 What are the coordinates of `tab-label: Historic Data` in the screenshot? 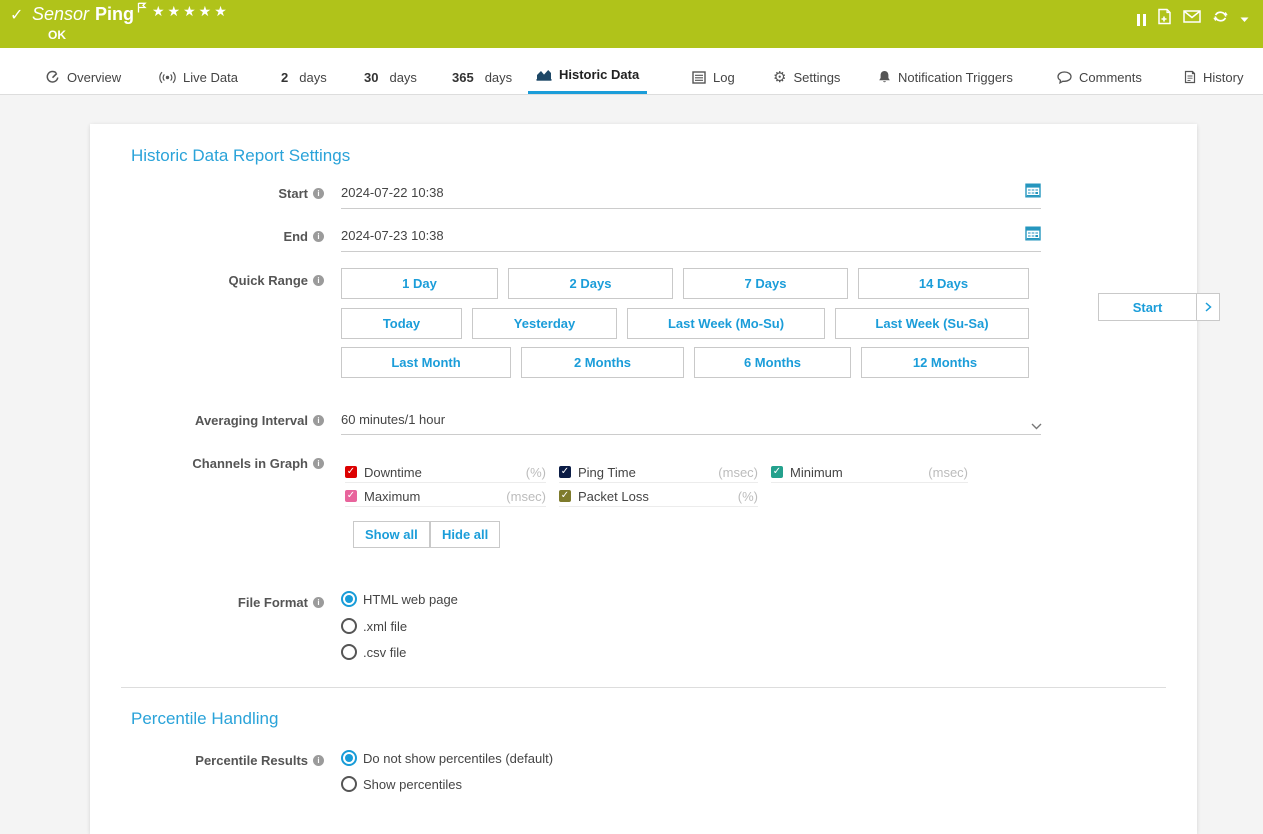 It's located at (599, 74).